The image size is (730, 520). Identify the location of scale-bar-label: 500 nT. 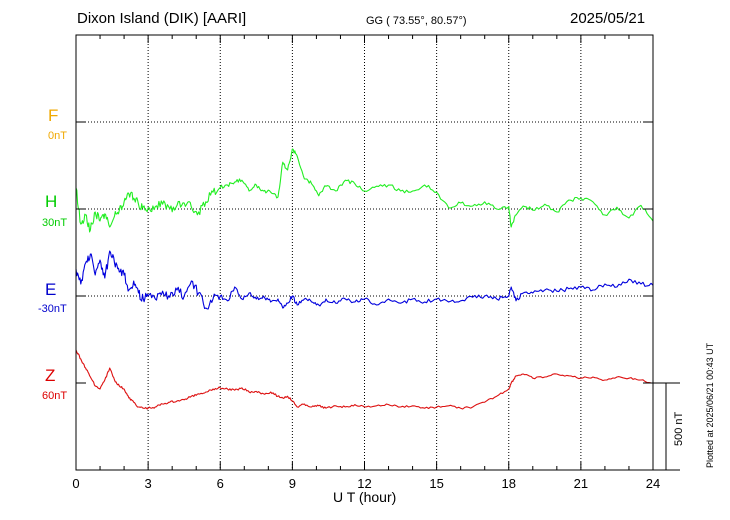
(679, 428).